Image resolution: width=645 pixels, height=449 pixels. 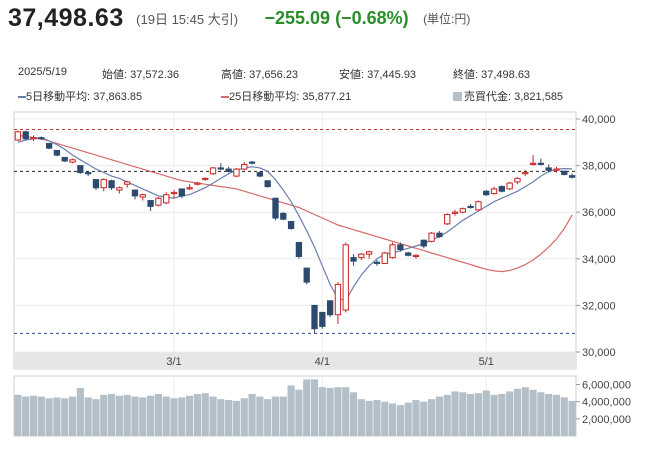 I want to click on ma25-legend-label: 25日移動平均: 35,877.21, so click(x=290, y=97).